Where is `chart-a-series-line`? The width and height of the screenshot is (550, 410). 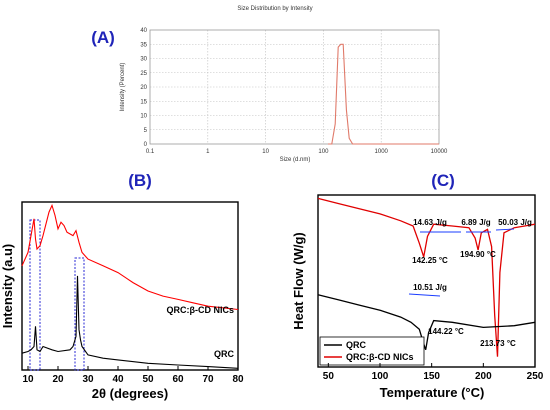
chart-a-series-line is located at coordinates (383, 94).